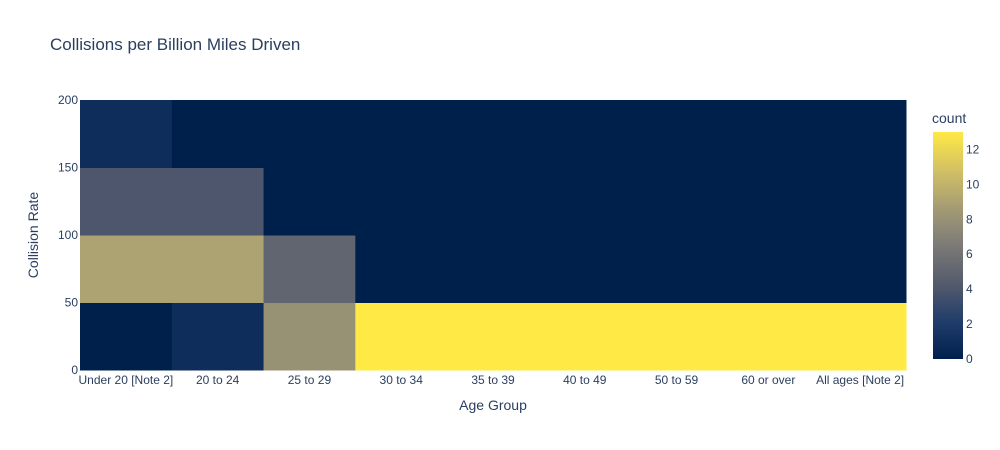 This screenshot has width=1000, height=450. I want to click on colorbar-tick-label: 2, so click(969, 324).